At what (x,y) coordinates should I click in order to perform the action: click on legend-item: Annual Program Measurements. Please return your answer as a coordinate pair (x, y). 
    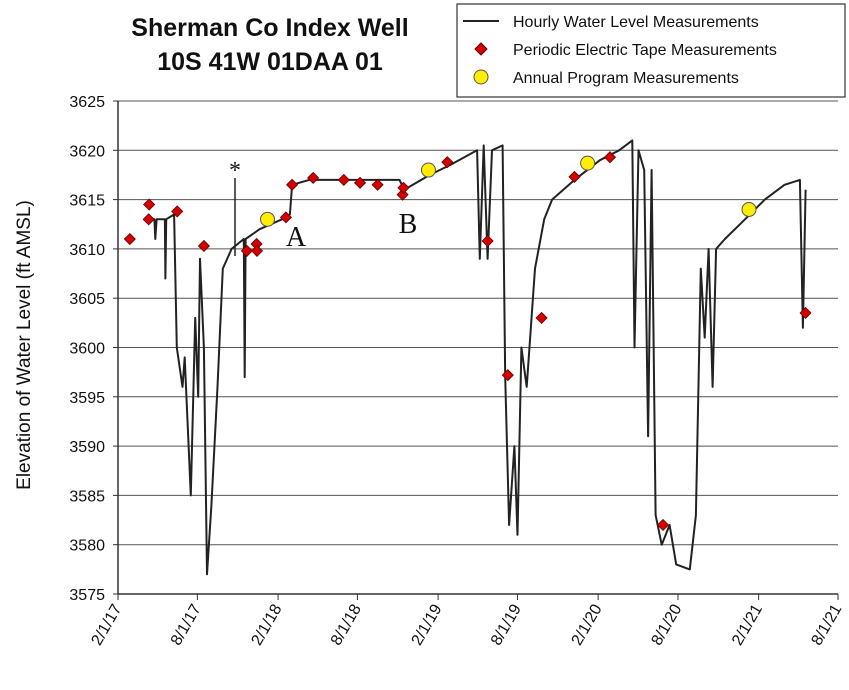
    Looking at the image, I should click on (606, 78).